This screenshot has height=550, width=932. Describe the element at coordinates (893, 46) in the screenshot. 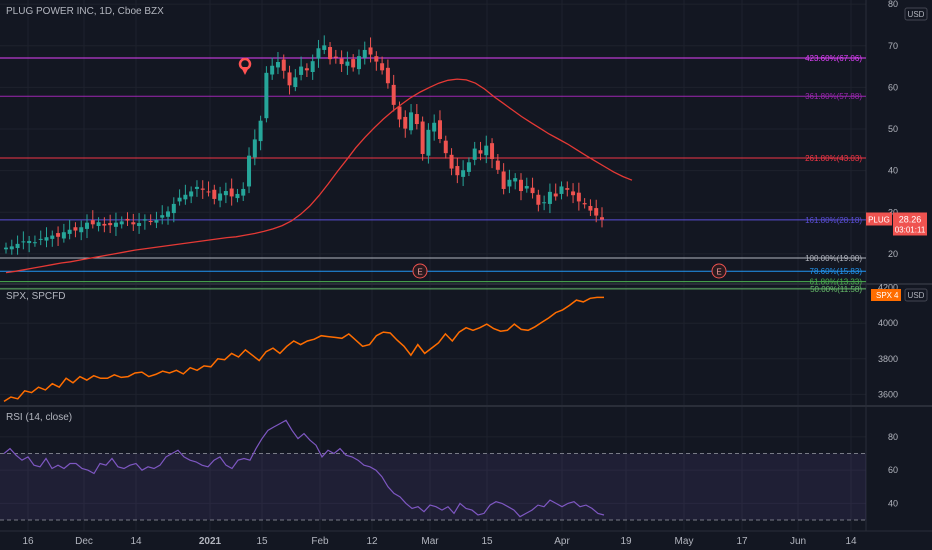

I see `y-tick-label: 70` at that location.